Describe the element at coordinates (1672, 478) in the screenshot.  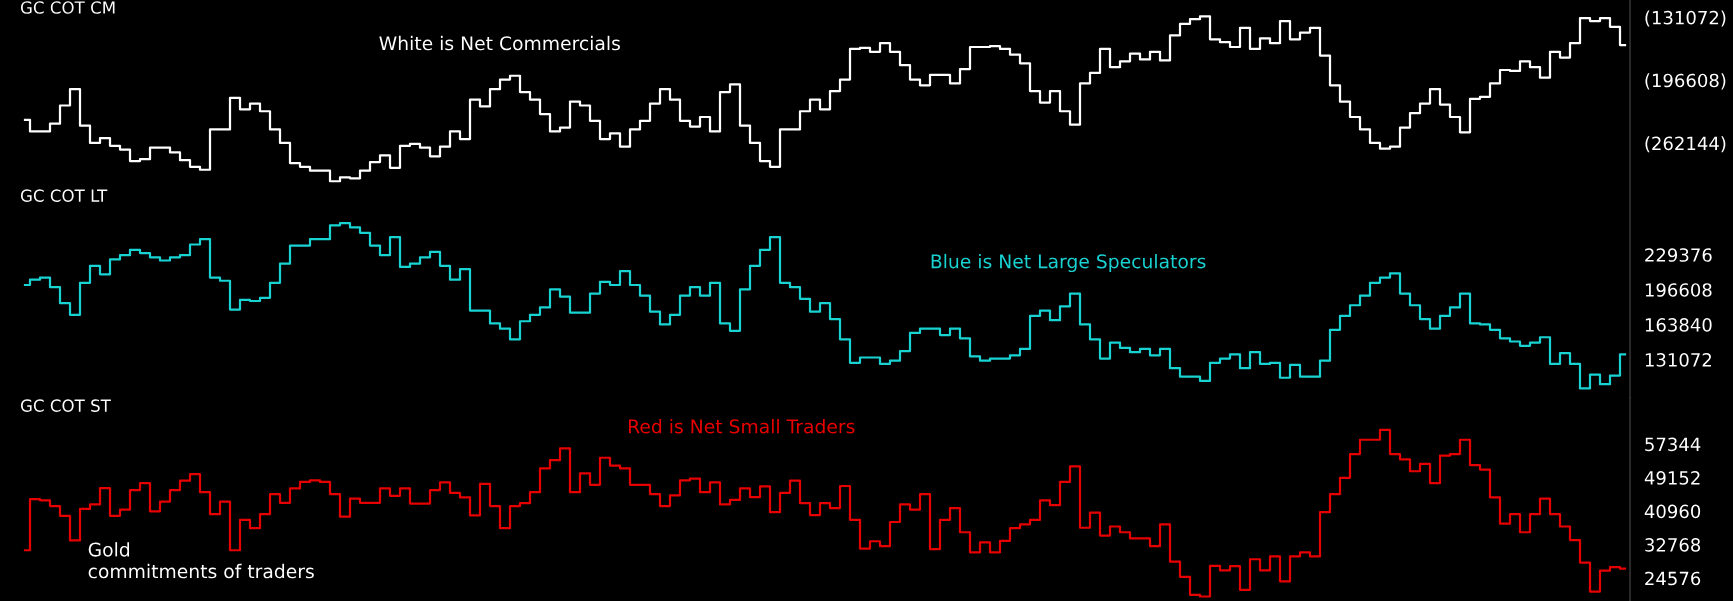
I see `y-tick-label: 49152` at that location.